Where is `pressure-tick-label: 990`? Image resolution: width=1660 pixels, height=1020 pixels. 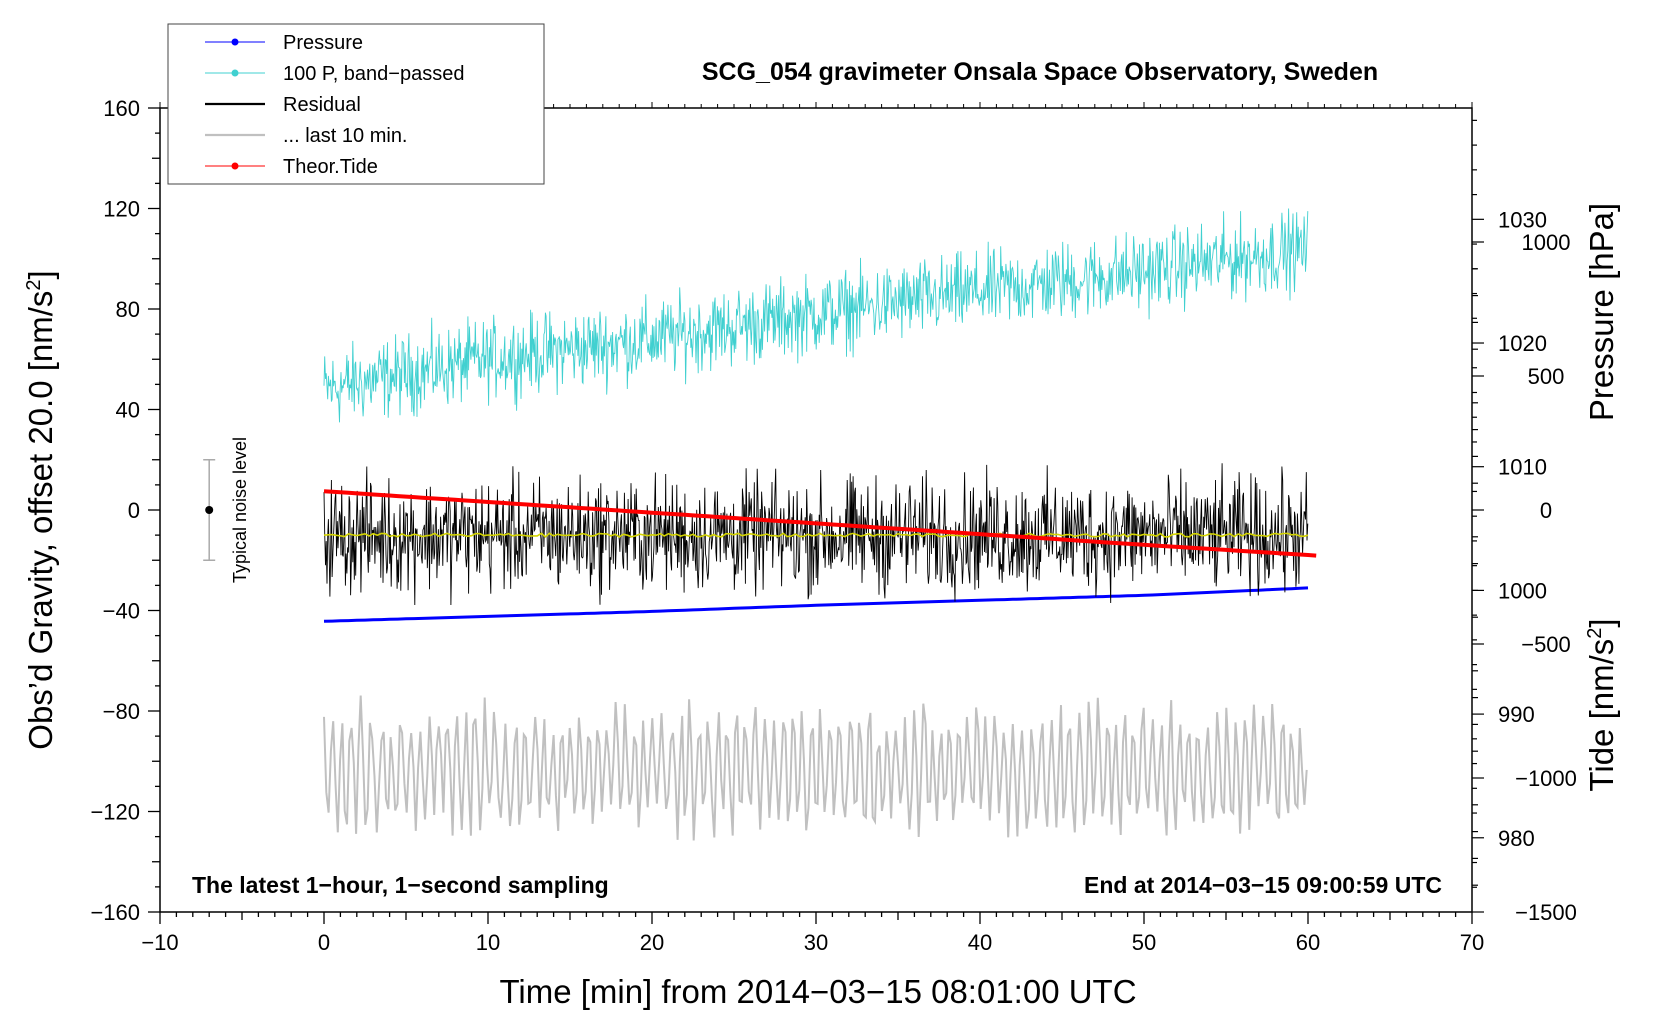
pressure-tick-label: 990 is located at coordinates (1516, 714).